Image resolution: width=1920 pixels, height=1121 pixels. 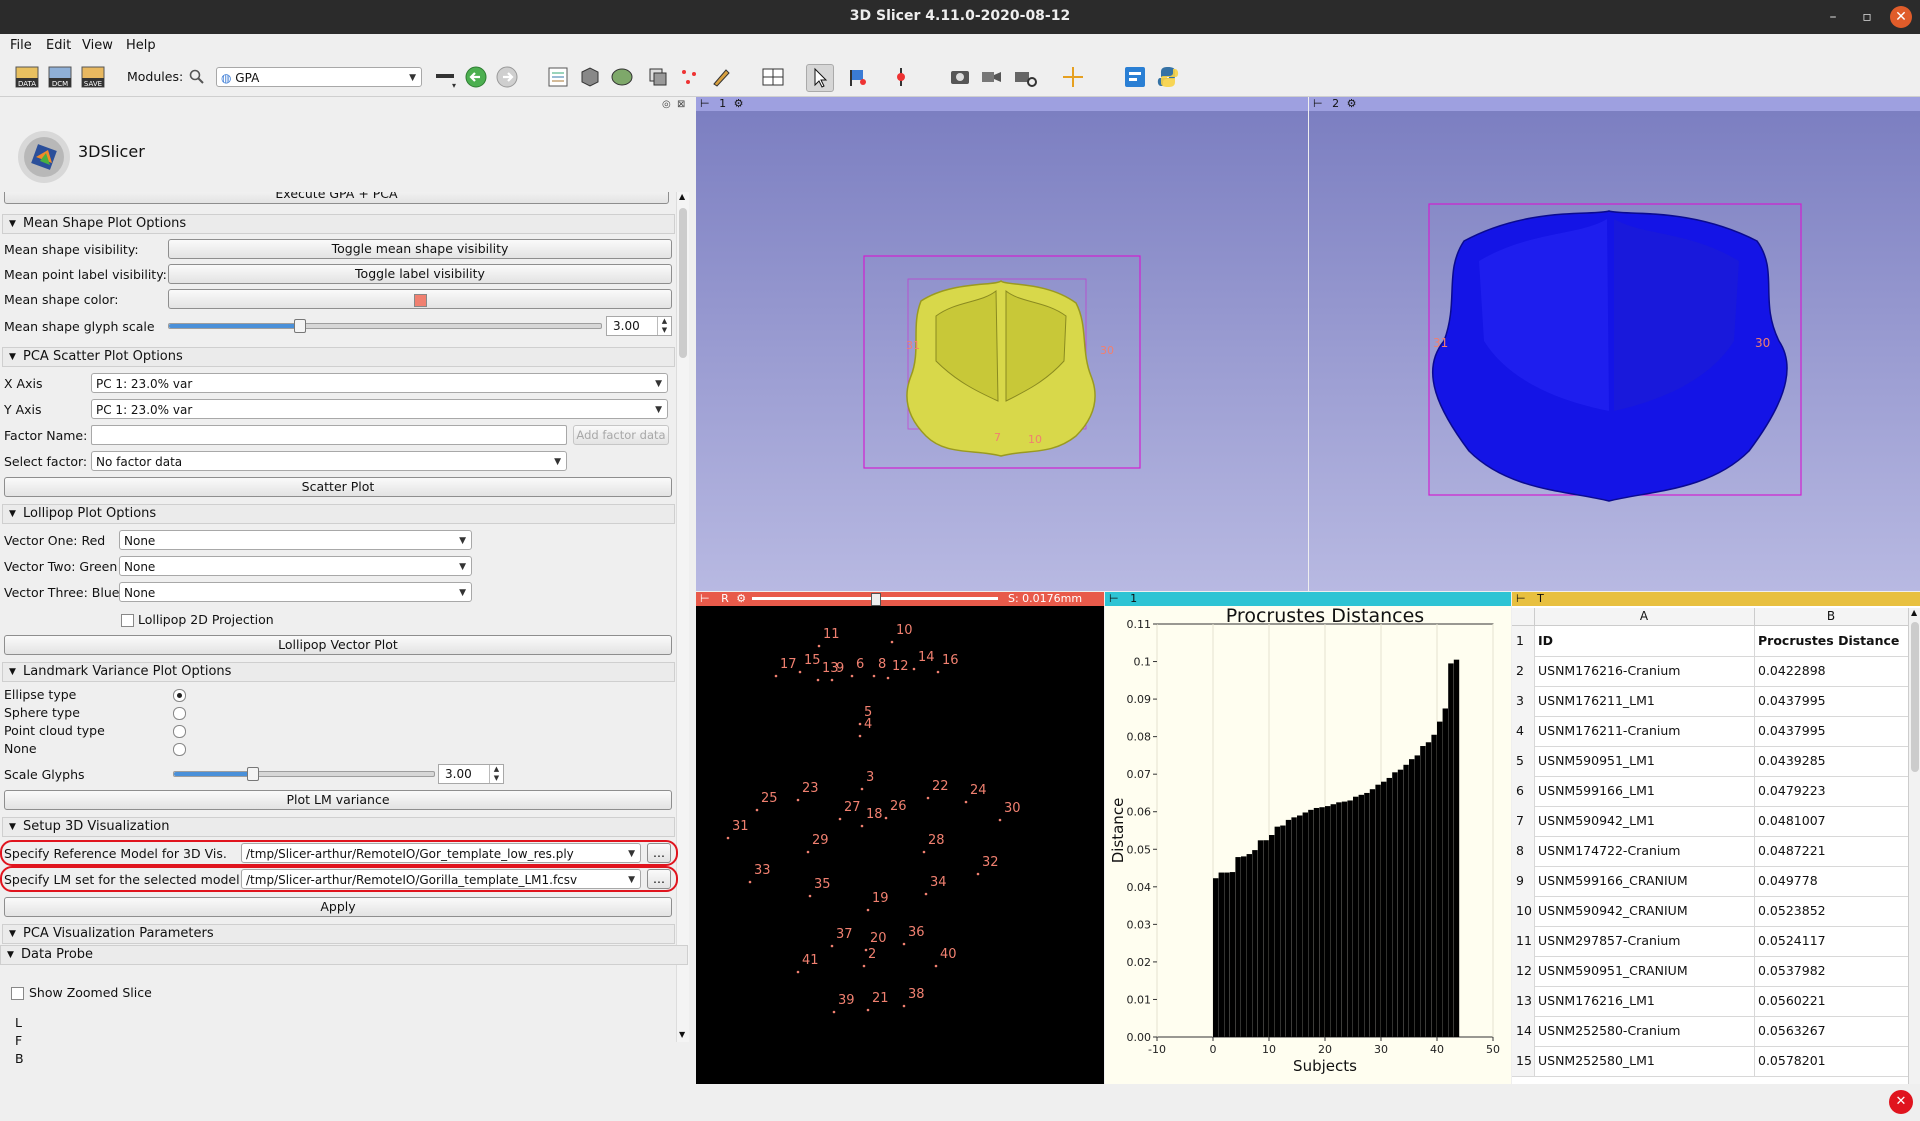 I want to click on table-cell-distance: Procrustes Distance, so click(x=1831, y=641).